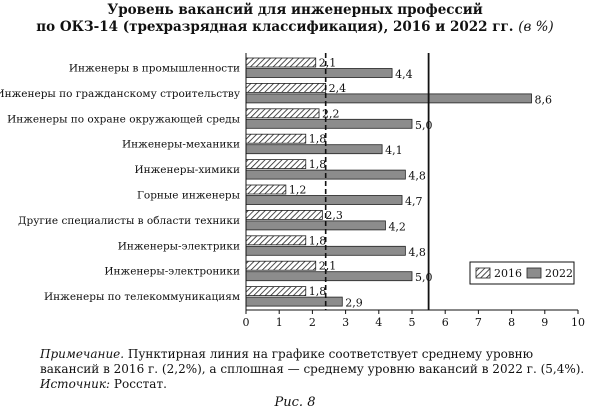 The width and height of the screenshot is (590, 414). Describe the element at coordinates (188, 196) in the screenshot. I see `category-label: Горные инженеры` at that location.